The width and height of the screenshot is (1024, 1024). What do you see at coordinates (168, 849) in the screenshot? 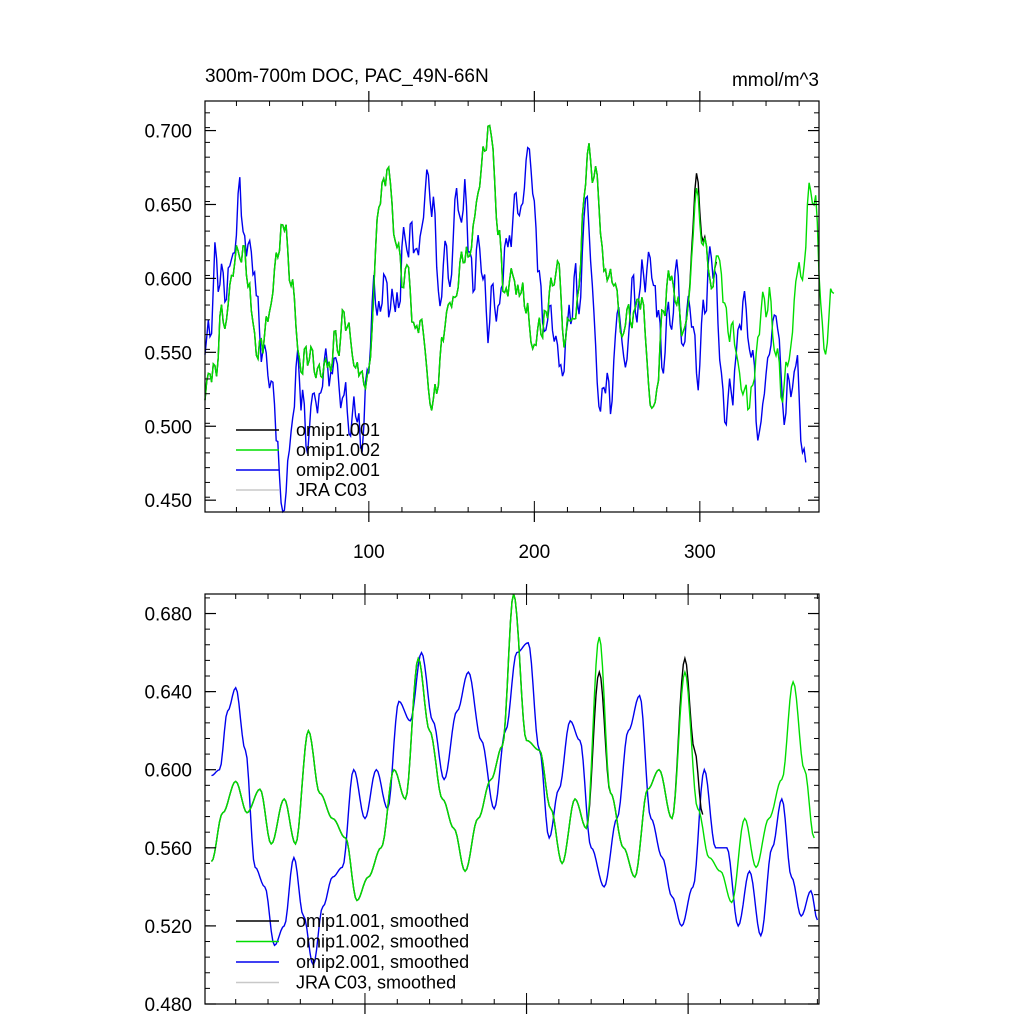
I see `y-tick-label: 0.560` at bounding box center [168, 849].